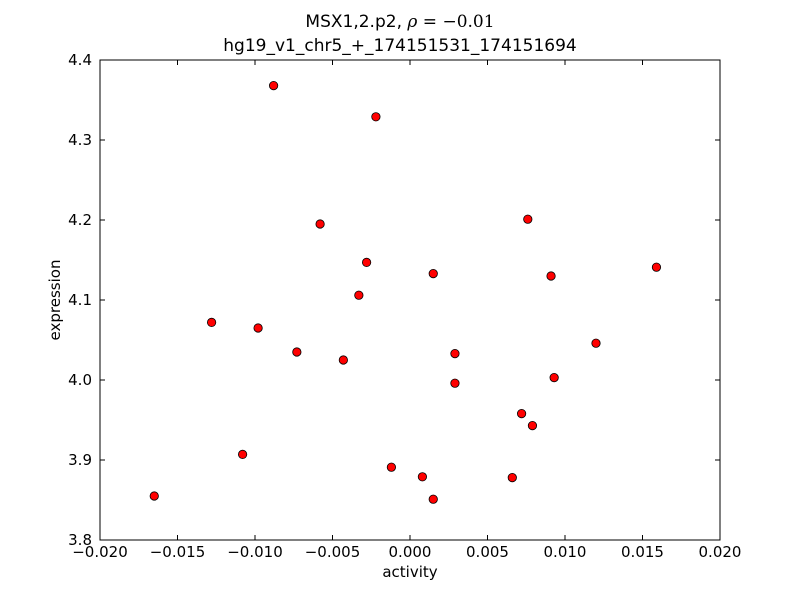 This screenshot has height=600, width=800. Describe the element at coordinates (642, 552) in the screenshot. I see `x-tick-label: 0.015` at that location.